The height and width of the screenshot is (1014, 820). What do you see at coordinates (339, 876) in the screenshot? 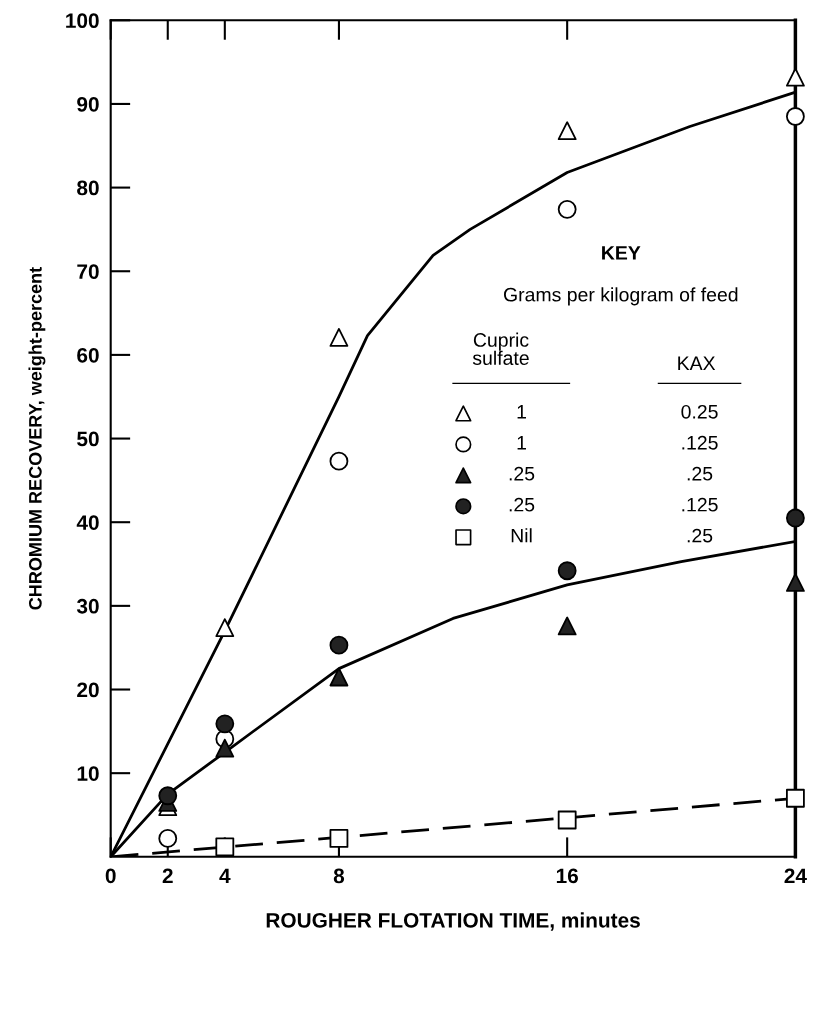
I see `x-tick-label: 8` at bounding box center [339, 876].